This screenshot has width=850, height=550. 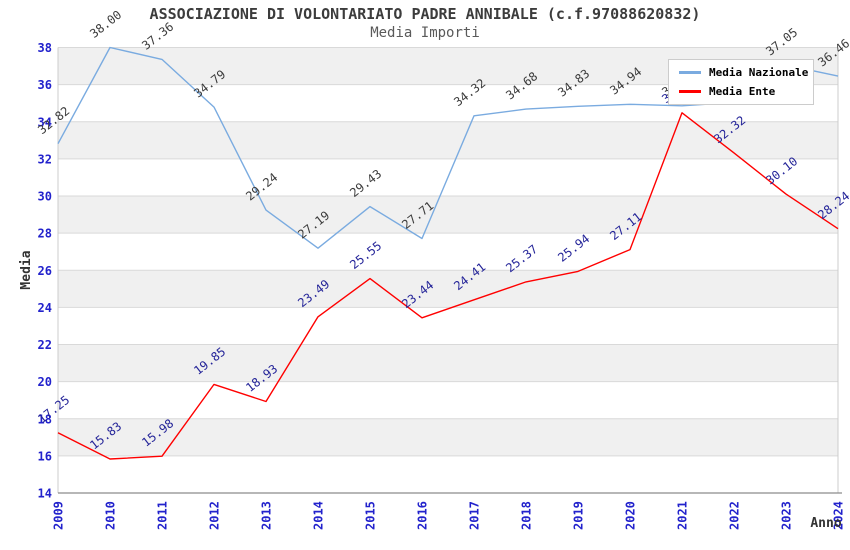 I want to click on y-tick-label: 26, so click(x=45, y=271).